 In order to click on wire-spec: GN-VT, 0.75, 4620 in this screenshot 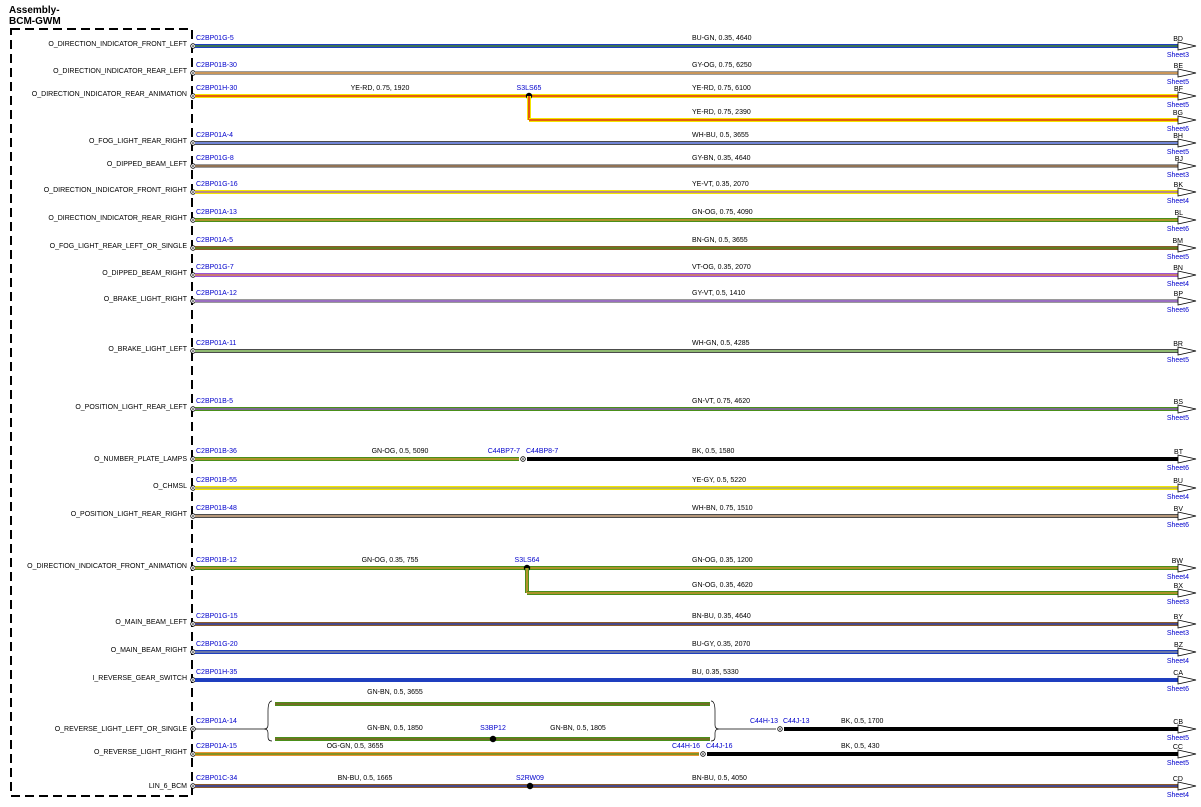, I will do `click(721, 401)`.